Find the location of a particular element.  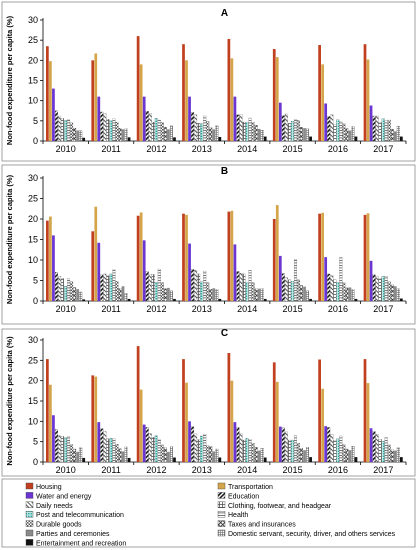

panel-a-bar-water-and-energy-2014 is located at coordinates (235, 118).